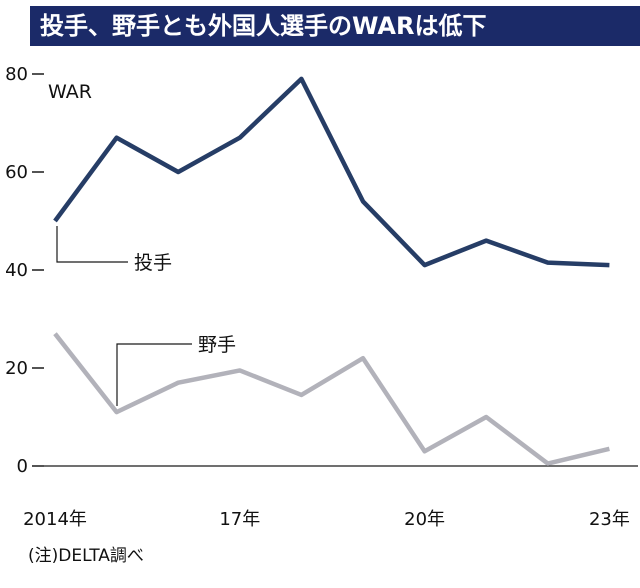 This screenshot has height=588, width=640. What do you see at coordinates (153, 263) in the screenshot?
I see `annotation-label-pitchers: 投手` at bounding box center [153, 263].